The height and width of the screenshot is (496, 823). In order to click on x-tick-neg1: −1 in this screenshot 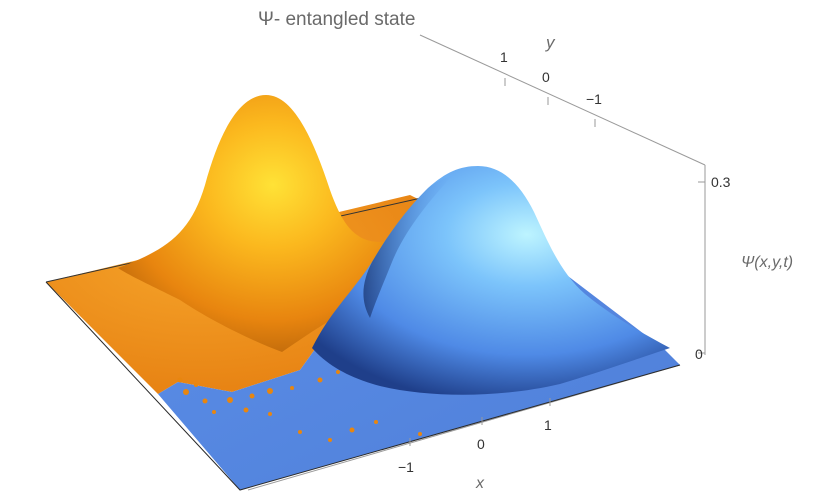, I will do `click(406, 467)`.